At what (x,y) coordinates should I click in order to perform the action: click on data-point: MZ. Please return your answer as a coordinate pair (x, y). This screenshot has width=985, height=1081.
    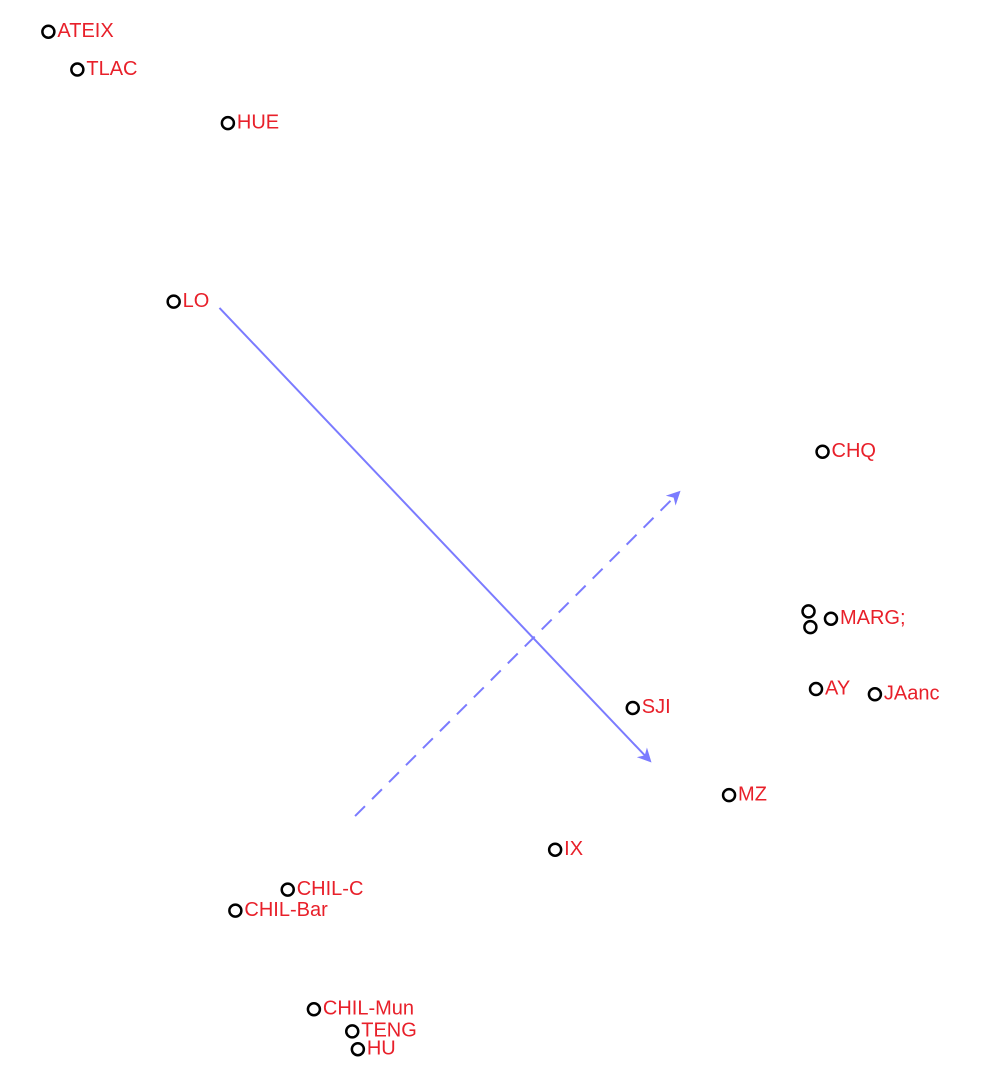
    Looking at the image, I should click on (744, 794).